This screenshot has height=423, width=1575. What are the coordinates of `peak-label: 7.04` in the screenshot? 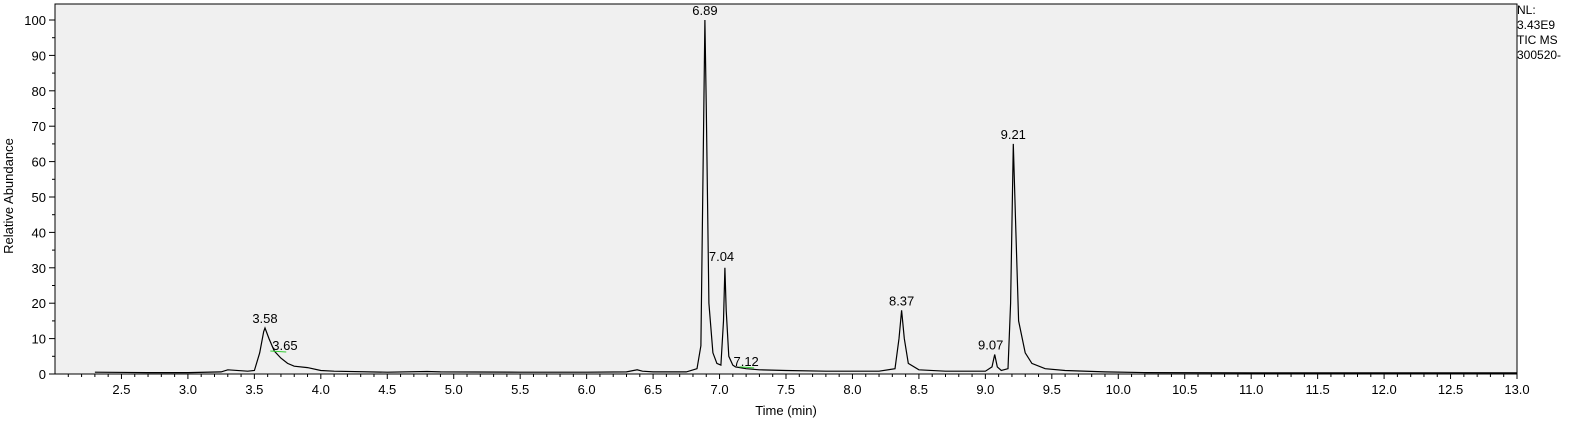 It's located at (721, 256).